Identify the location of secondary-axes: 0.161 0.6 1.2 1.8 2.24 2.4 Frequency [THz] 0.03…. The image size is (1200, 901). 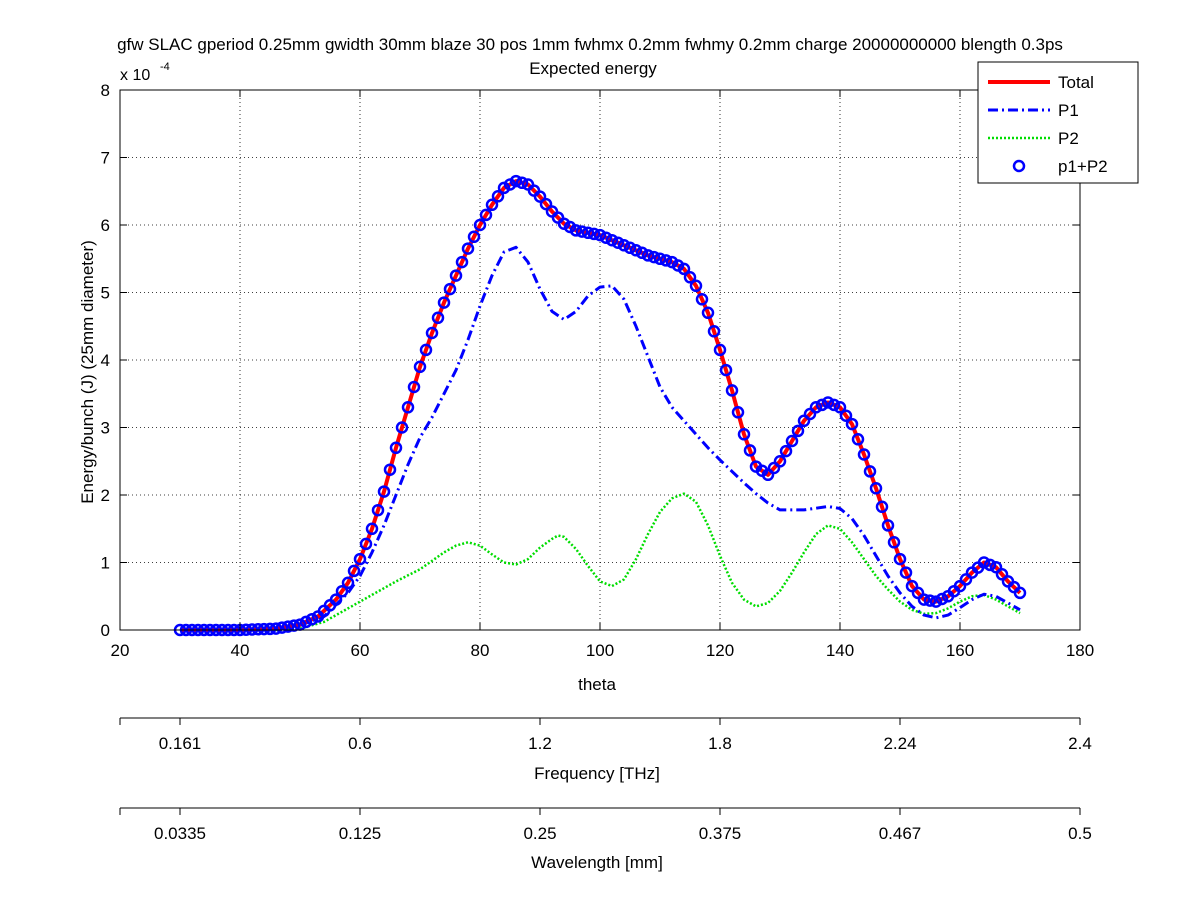
(605, 794).